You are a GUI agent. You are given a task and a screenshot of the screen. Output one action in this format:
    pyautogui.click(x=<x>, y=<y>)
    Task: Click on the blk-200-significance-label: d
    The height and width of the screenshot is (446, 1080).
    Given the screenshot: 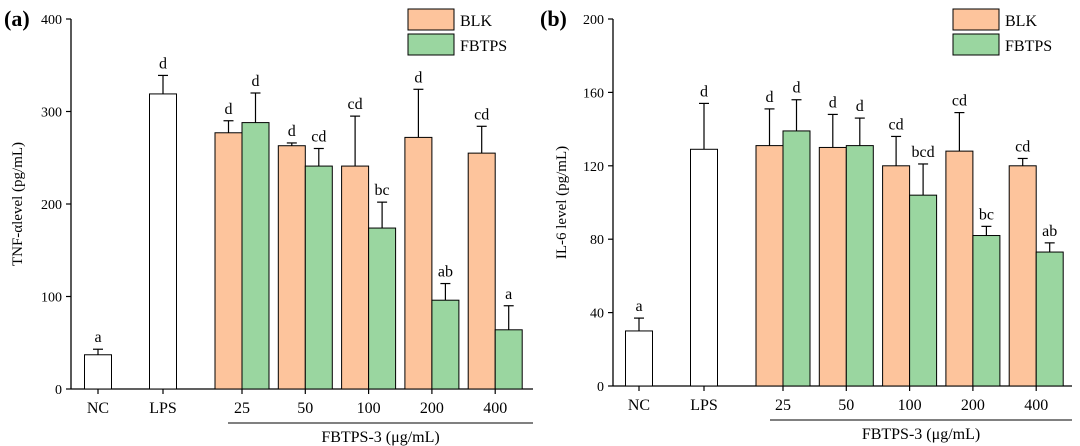 What is the action you would take?
    pyautogui.click(x=418, y=77)
    